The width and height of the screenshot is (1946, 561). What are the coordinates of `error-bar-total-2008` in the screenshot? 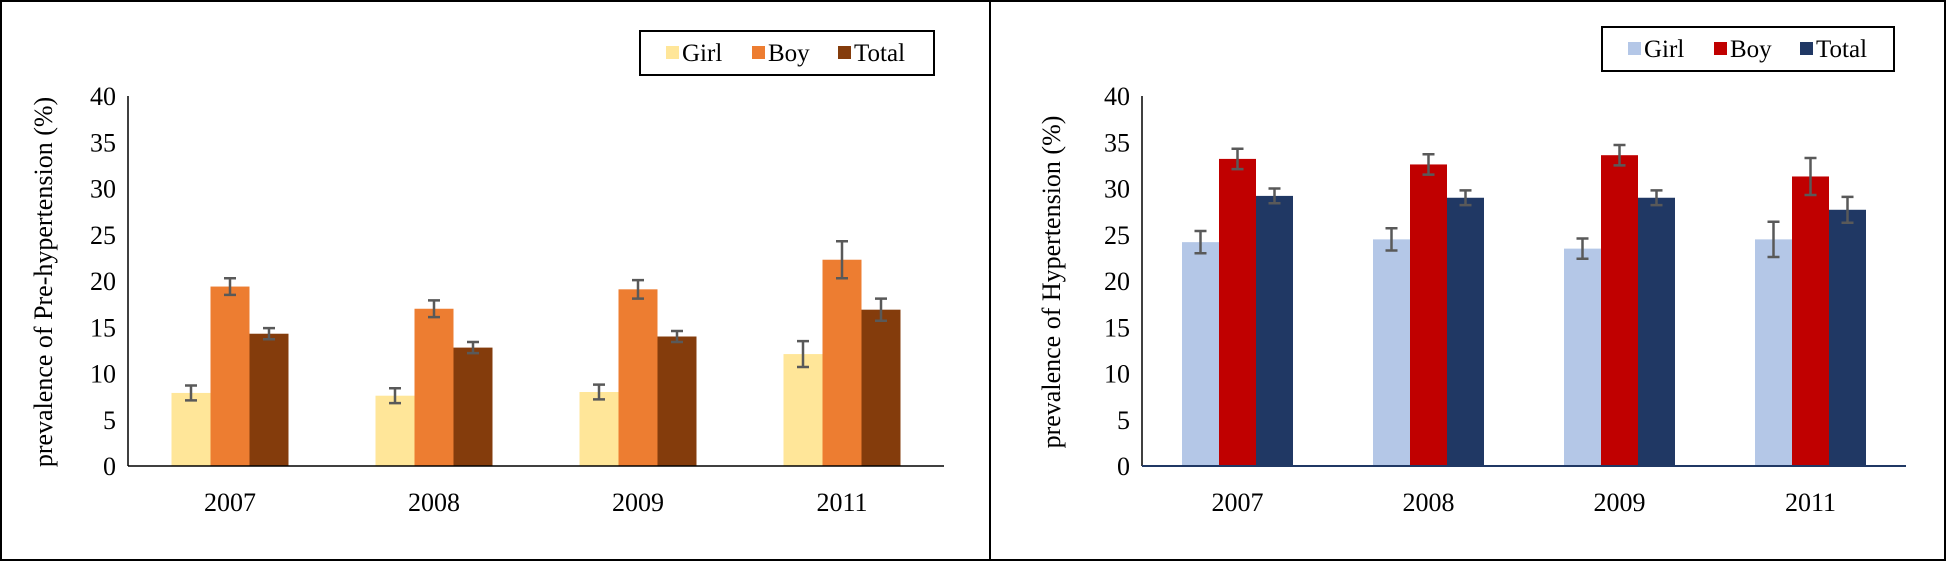 It's located at (1465, 198).